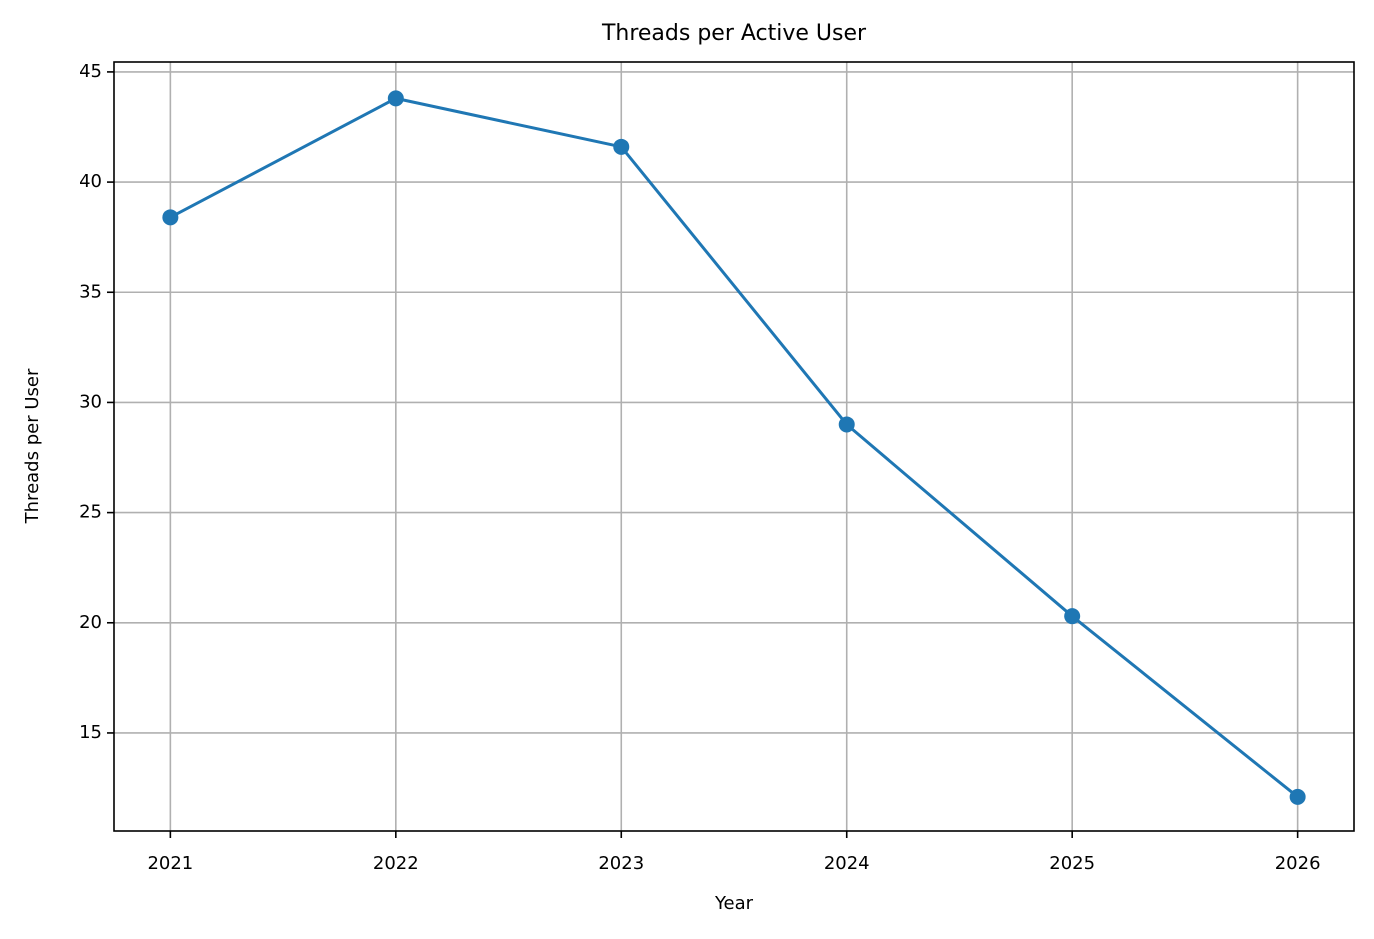 Image resolution: width=1374 pixels, height=939 pixels. I want to click on x-tick-label: 2021, so click(170, 863).